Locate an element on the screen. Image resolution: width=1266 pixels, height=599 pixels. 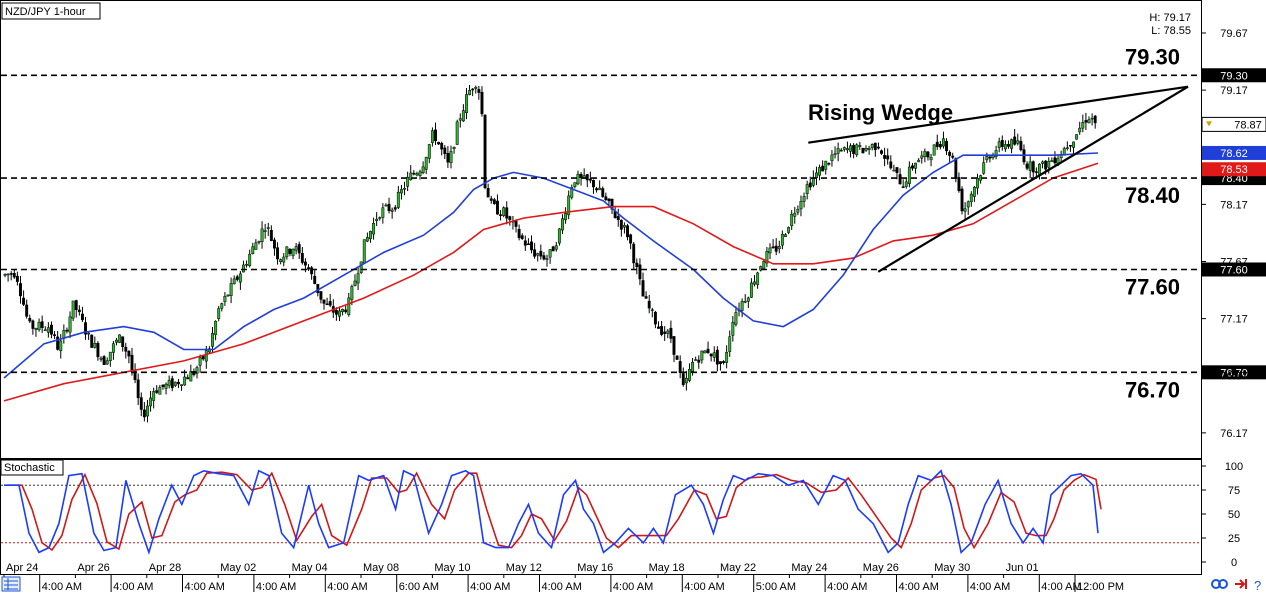
y-tick-label: 78.17 is located at coordinates (1234, 205).